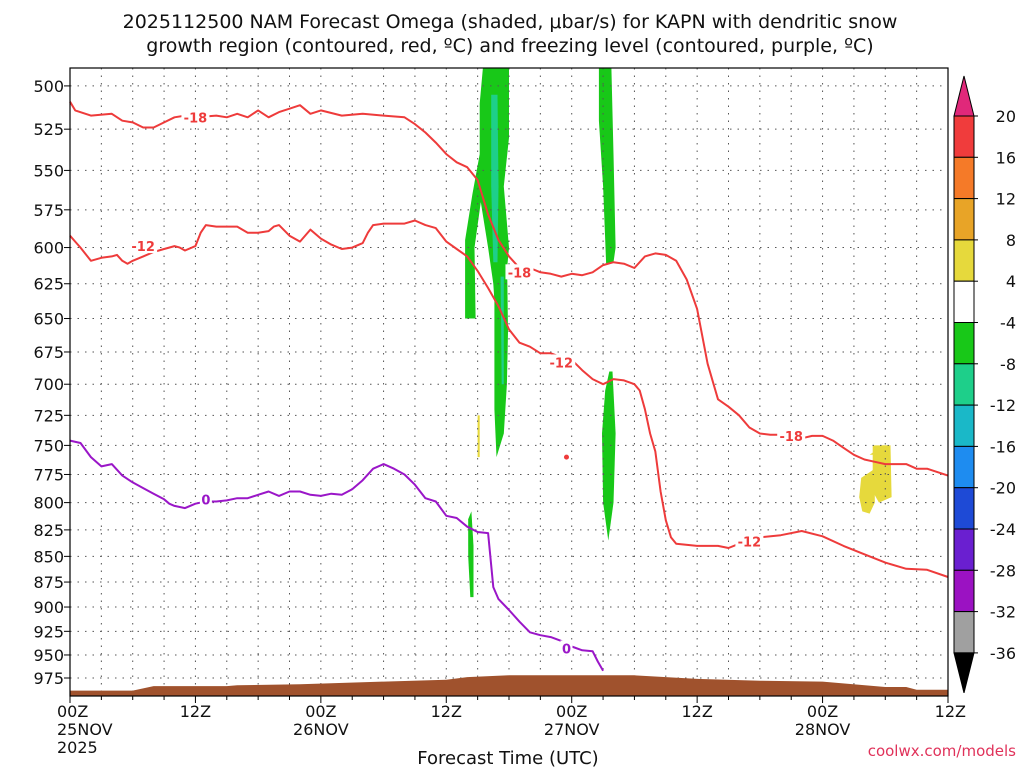 The width and height of the screenshot is (1024, 768). Describe the element at coordinates (48, 582) in the screenshot. I see `y-tick-label: 875` at that location.